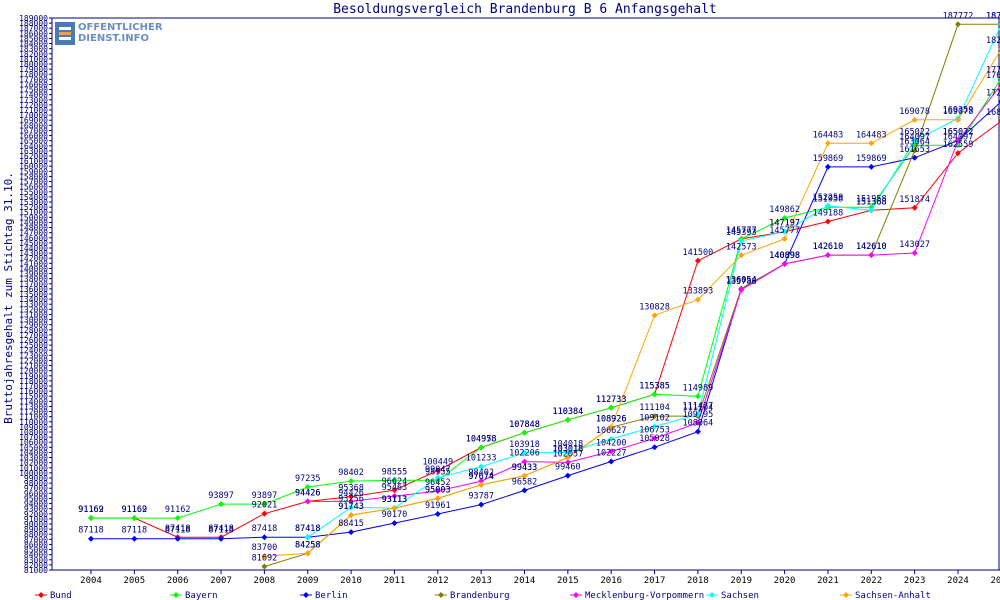 This screenshot has height=600, width=1000. I want to click on y-tick-label: 119000, so click(33, 376).